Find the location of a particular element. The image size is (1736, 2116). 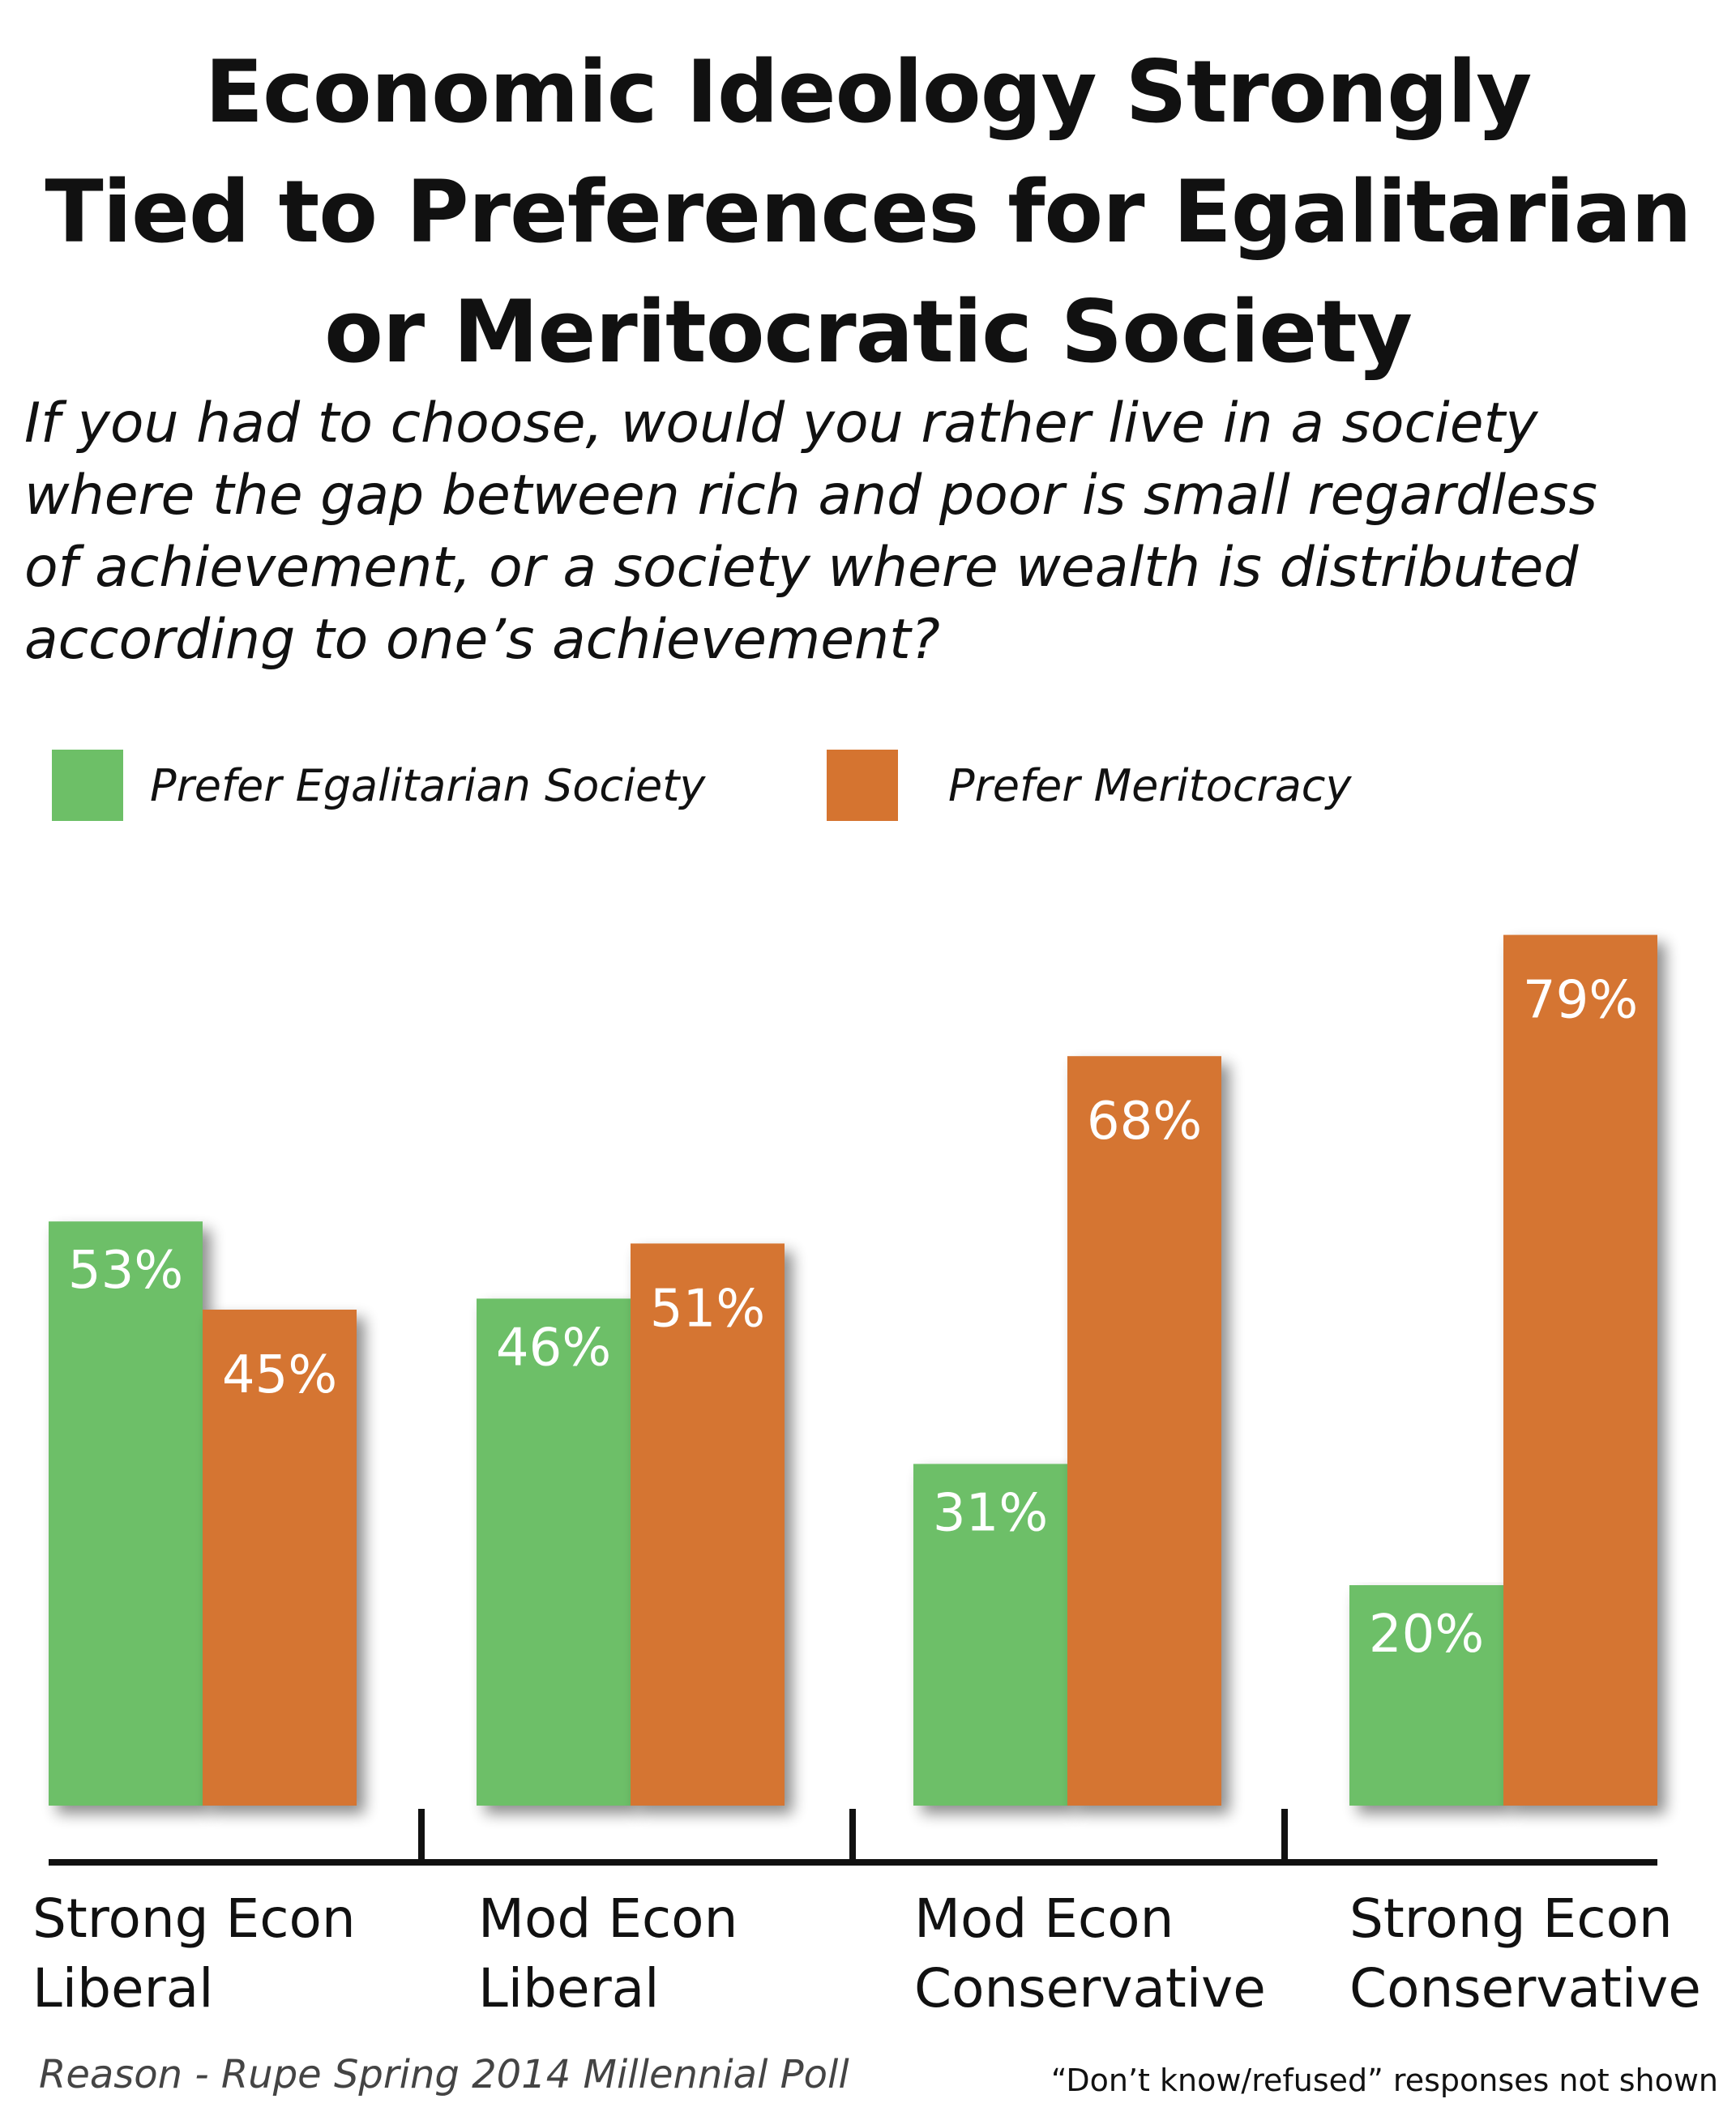

data-label-meritocracy-strong-econ-liberal: 45% is located at coordinates (279, 1375).